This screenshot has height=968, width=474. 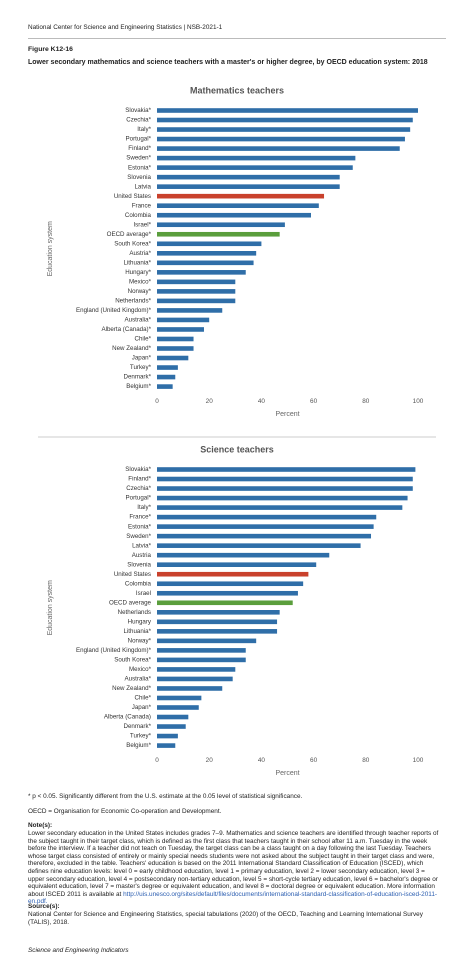 What do you see at coordinates (141, 736) in the screenshot?
I see `category-label: Turkey*` at bounding box center [141, 736].